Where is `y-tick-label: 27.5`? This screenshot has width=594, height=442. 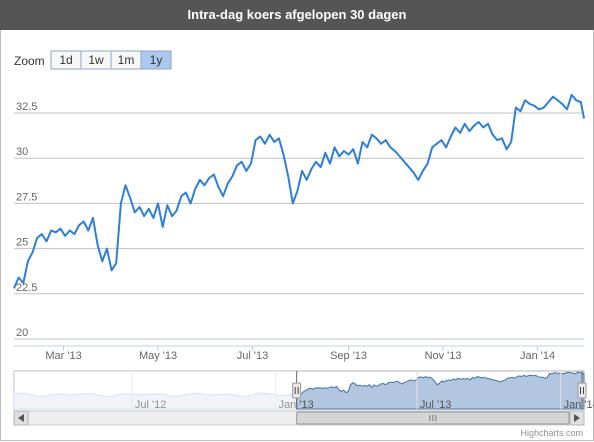 y-tick-label: 27.5 is located at coordinates (26, 197).